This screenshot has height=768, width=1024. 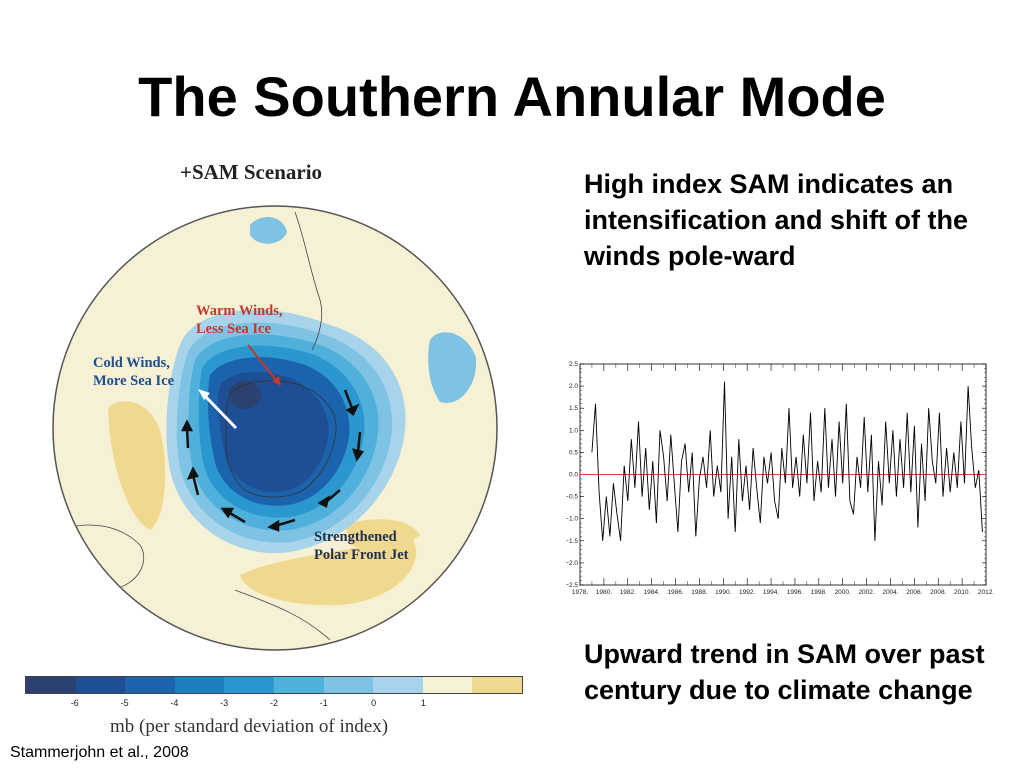 I want to click on x-tick-label: 1990., so click(x=723, y=592).